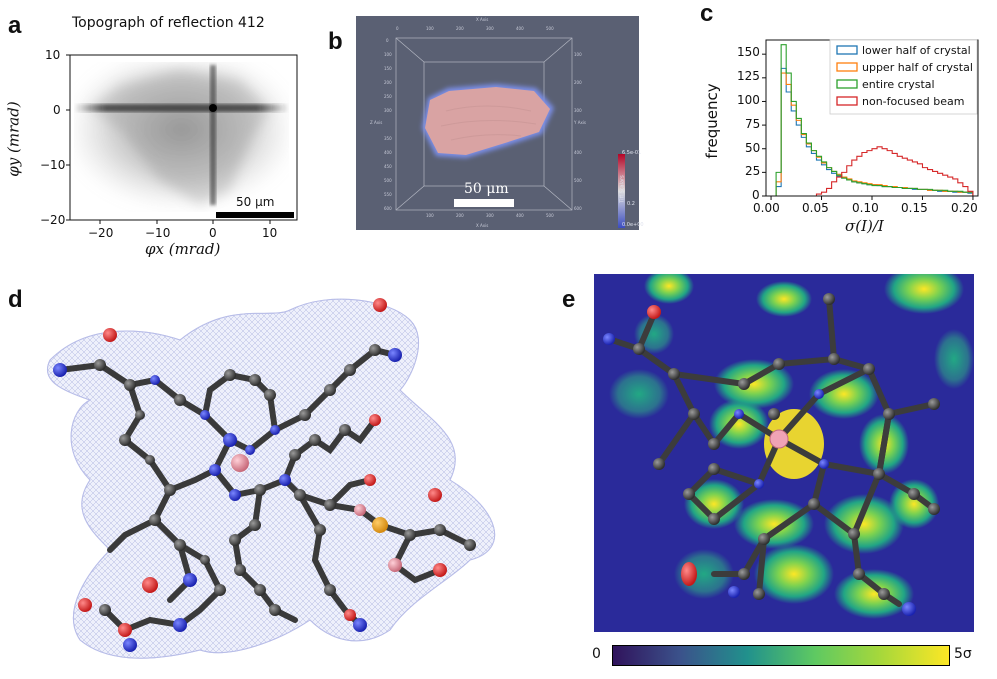 The height and width of the screenshot is (679, 997). Describe the element at coordinates (397, 28) in the screenshot. I see `b-top-tick: 0` at that location.